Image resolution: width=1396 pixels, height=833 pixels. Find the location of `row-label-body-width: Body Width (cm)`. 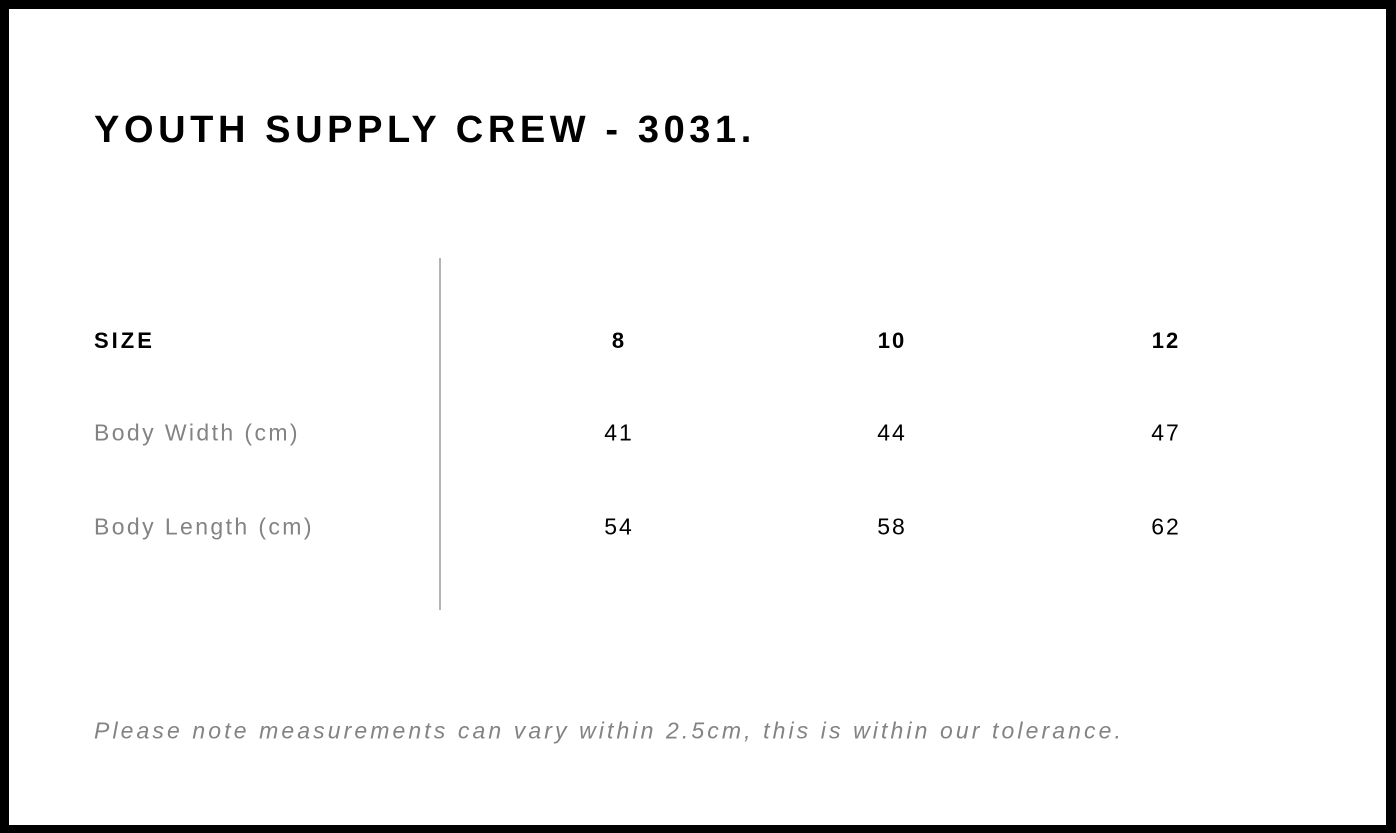

row-label-body-width: Body Width (cm) is located at coordinates (197, 432).